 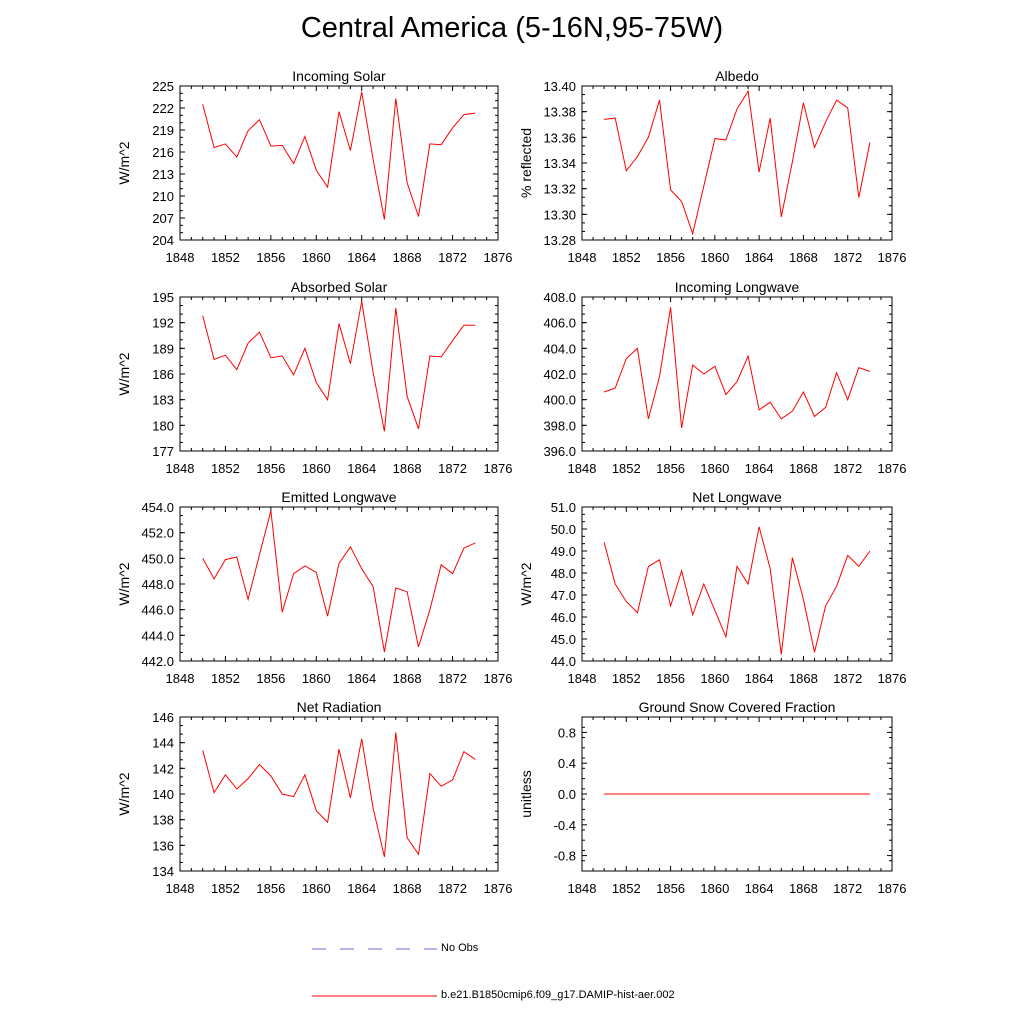 What do you see at coordinates (737, 497) in the screenshot?
I see `panel-title: Net Longwave` at bounding box center [737, 497].